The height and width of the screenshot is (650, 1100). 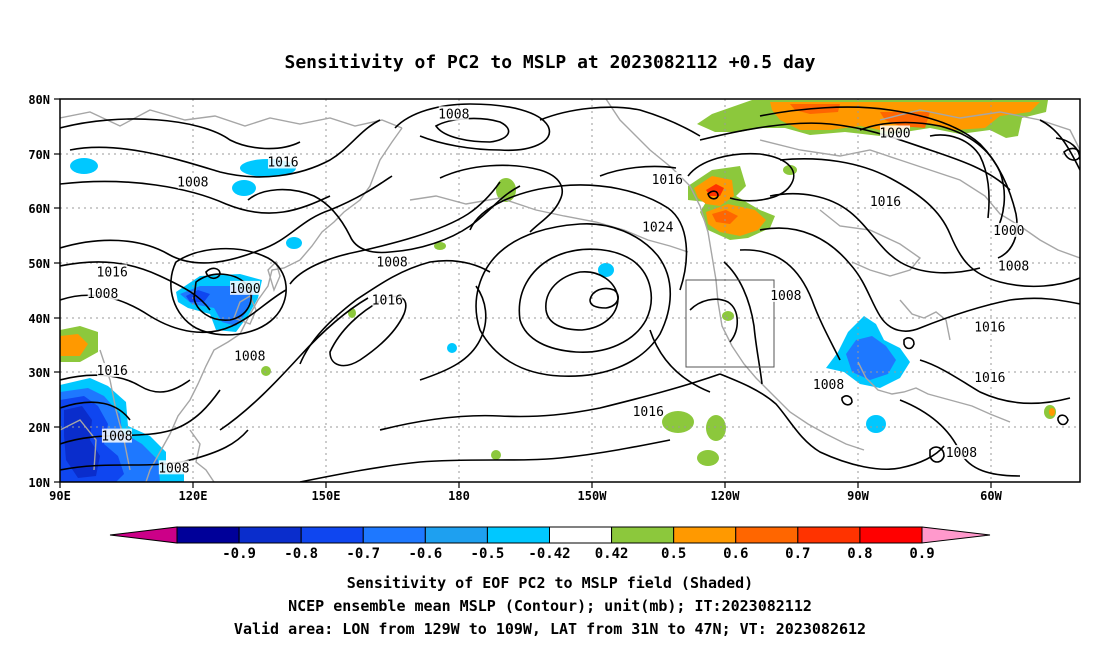 I want to click on valid-area-box, so click(x=730, y=323).